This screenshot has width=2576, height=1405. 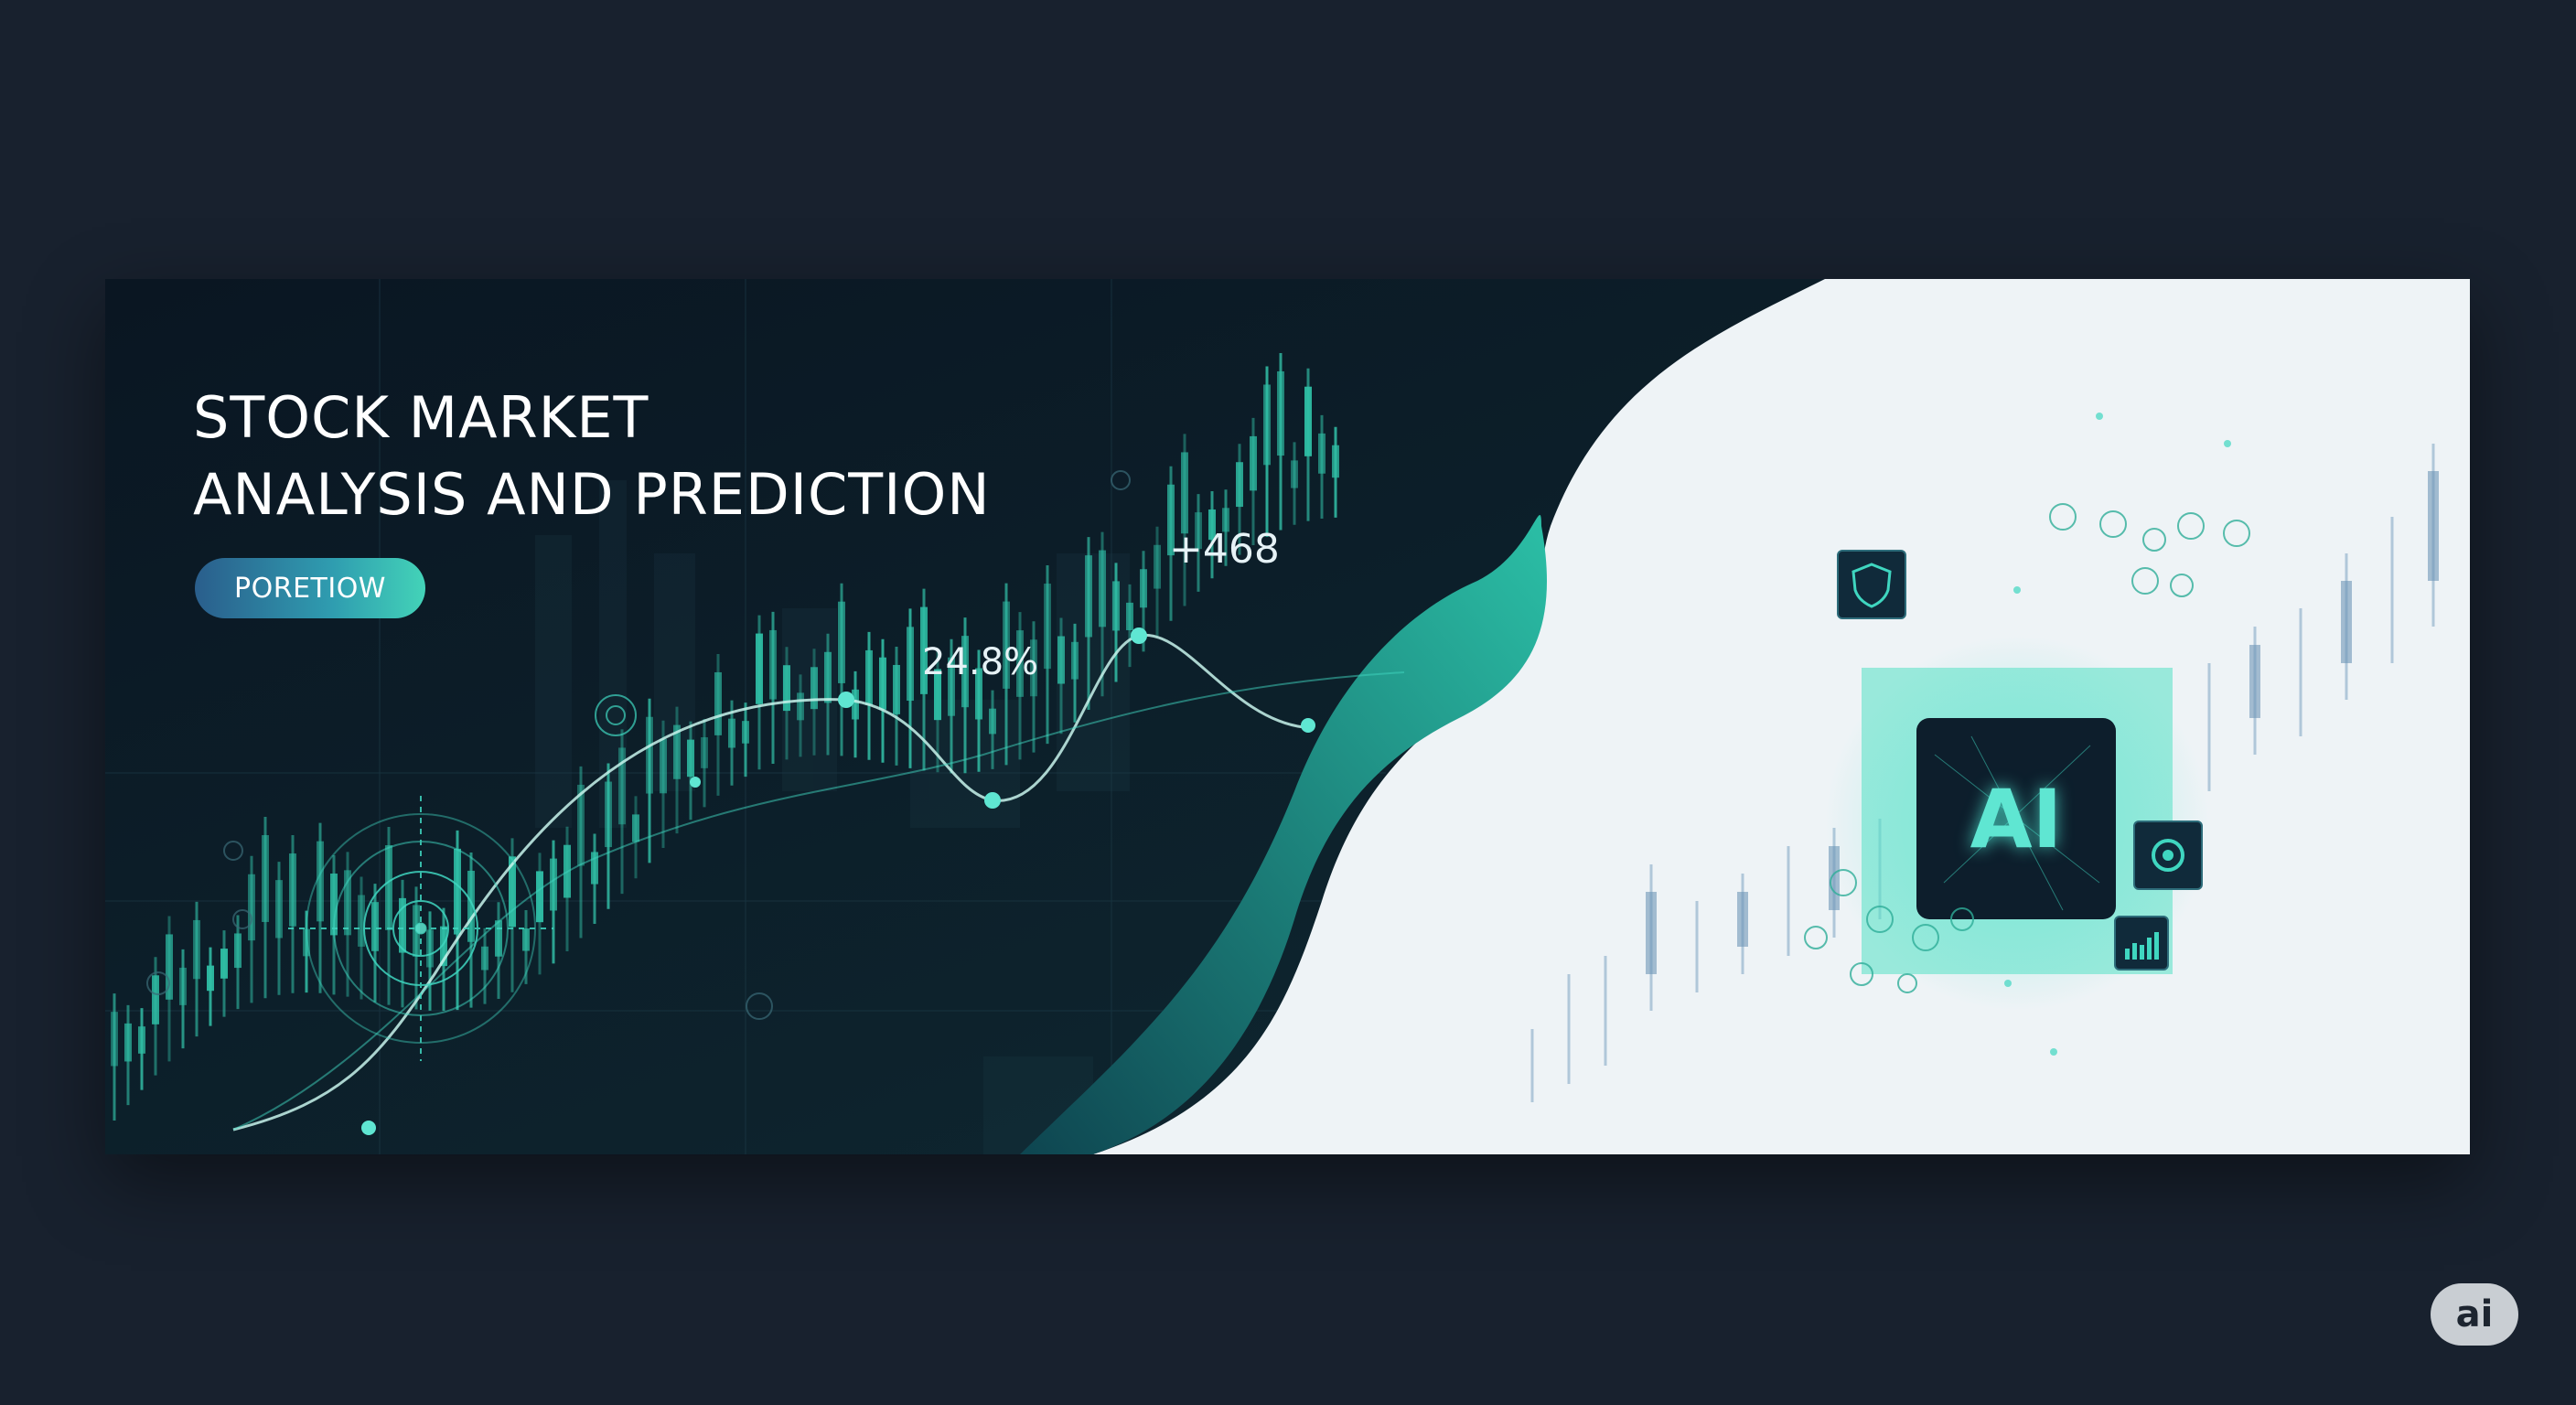 What do you see at coordinates (421, 928) in the screenshot?
I see `radar-target-icon` at bounding box center [421, 928].